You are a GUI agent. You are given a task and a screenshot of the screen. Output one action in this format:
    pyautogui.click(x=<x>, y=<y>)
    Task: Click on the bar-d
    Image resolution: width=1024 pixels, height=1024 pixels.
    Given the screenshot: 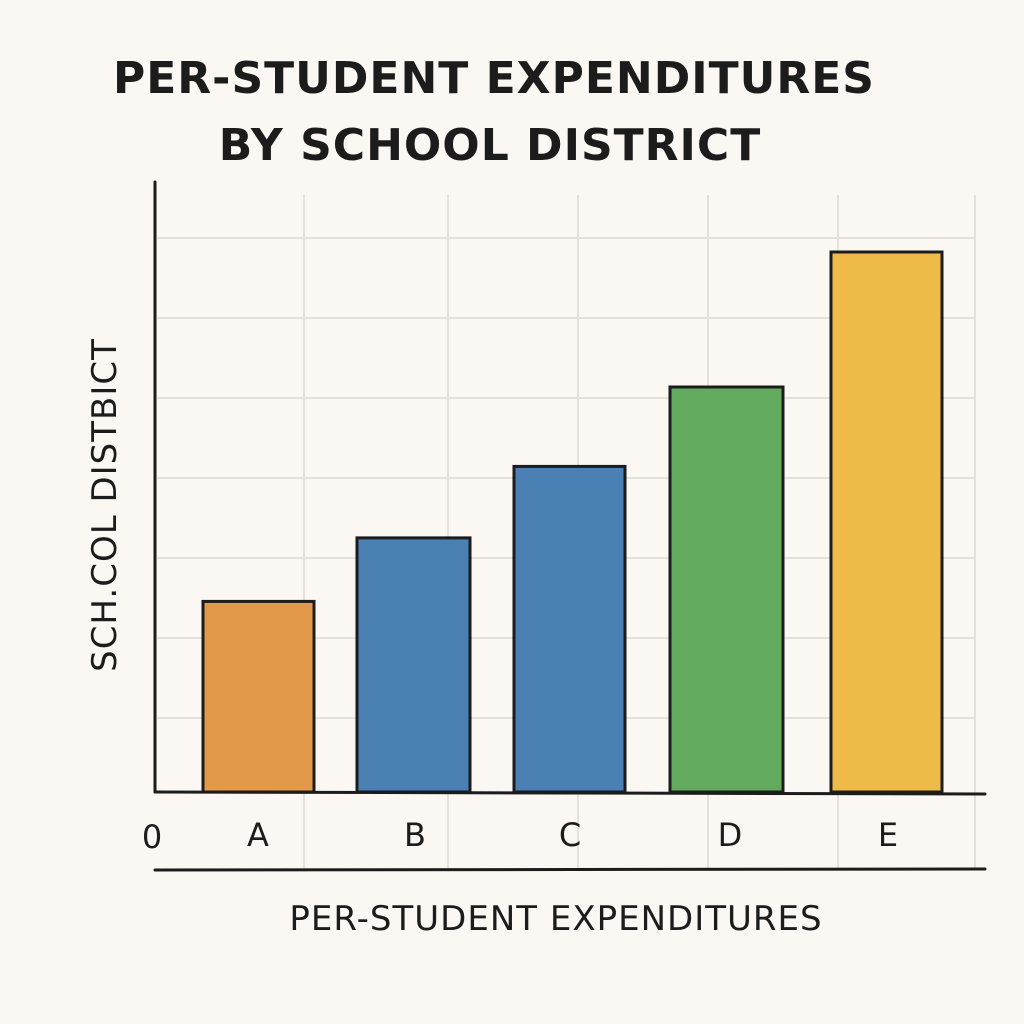 What is the action you would take?
    pyautogui.click(x=726, y=589)
    